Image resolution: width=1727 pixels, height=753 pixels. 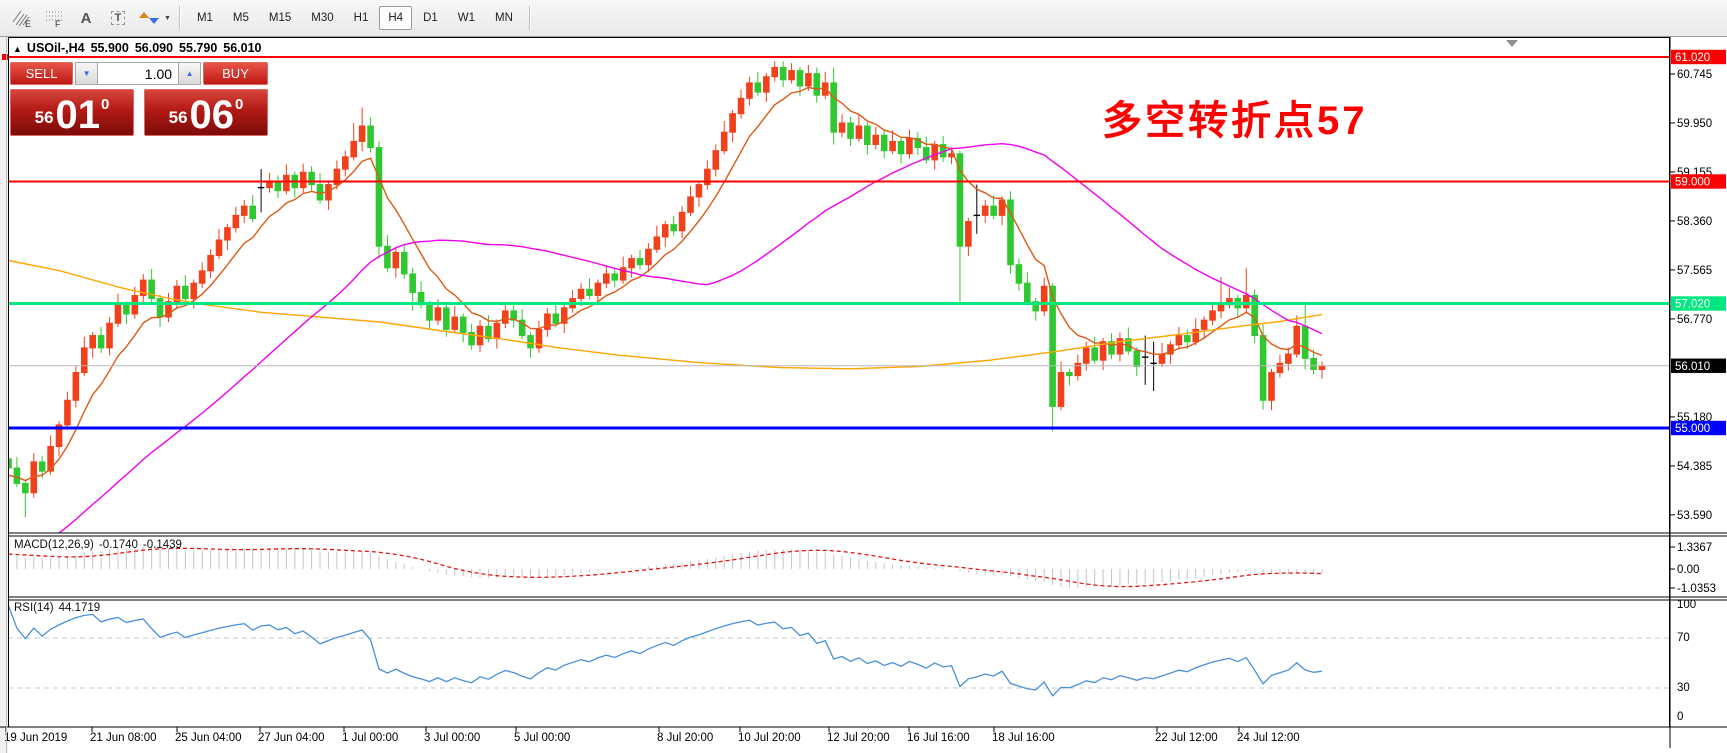 What do you see at coordinates (1683, 638) in the screenshot?
I see `rsi-scale-label: 70` at bounding box center [1683, 638].